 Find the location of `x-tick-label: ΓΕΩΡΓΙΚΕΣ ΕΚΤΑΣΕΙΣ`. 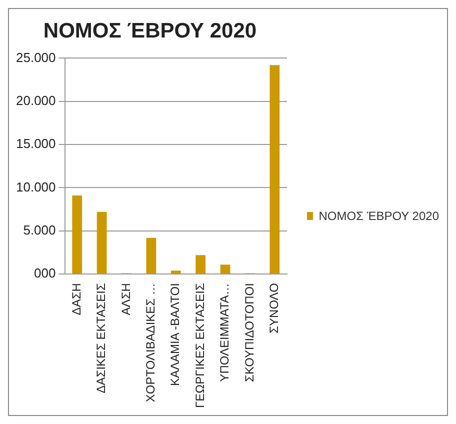

x-tick-label: ΓΕΩΡΓΙΚΕΣ ΕΚΤΑΣΕΙΣ is located at coordinates (199, 345).